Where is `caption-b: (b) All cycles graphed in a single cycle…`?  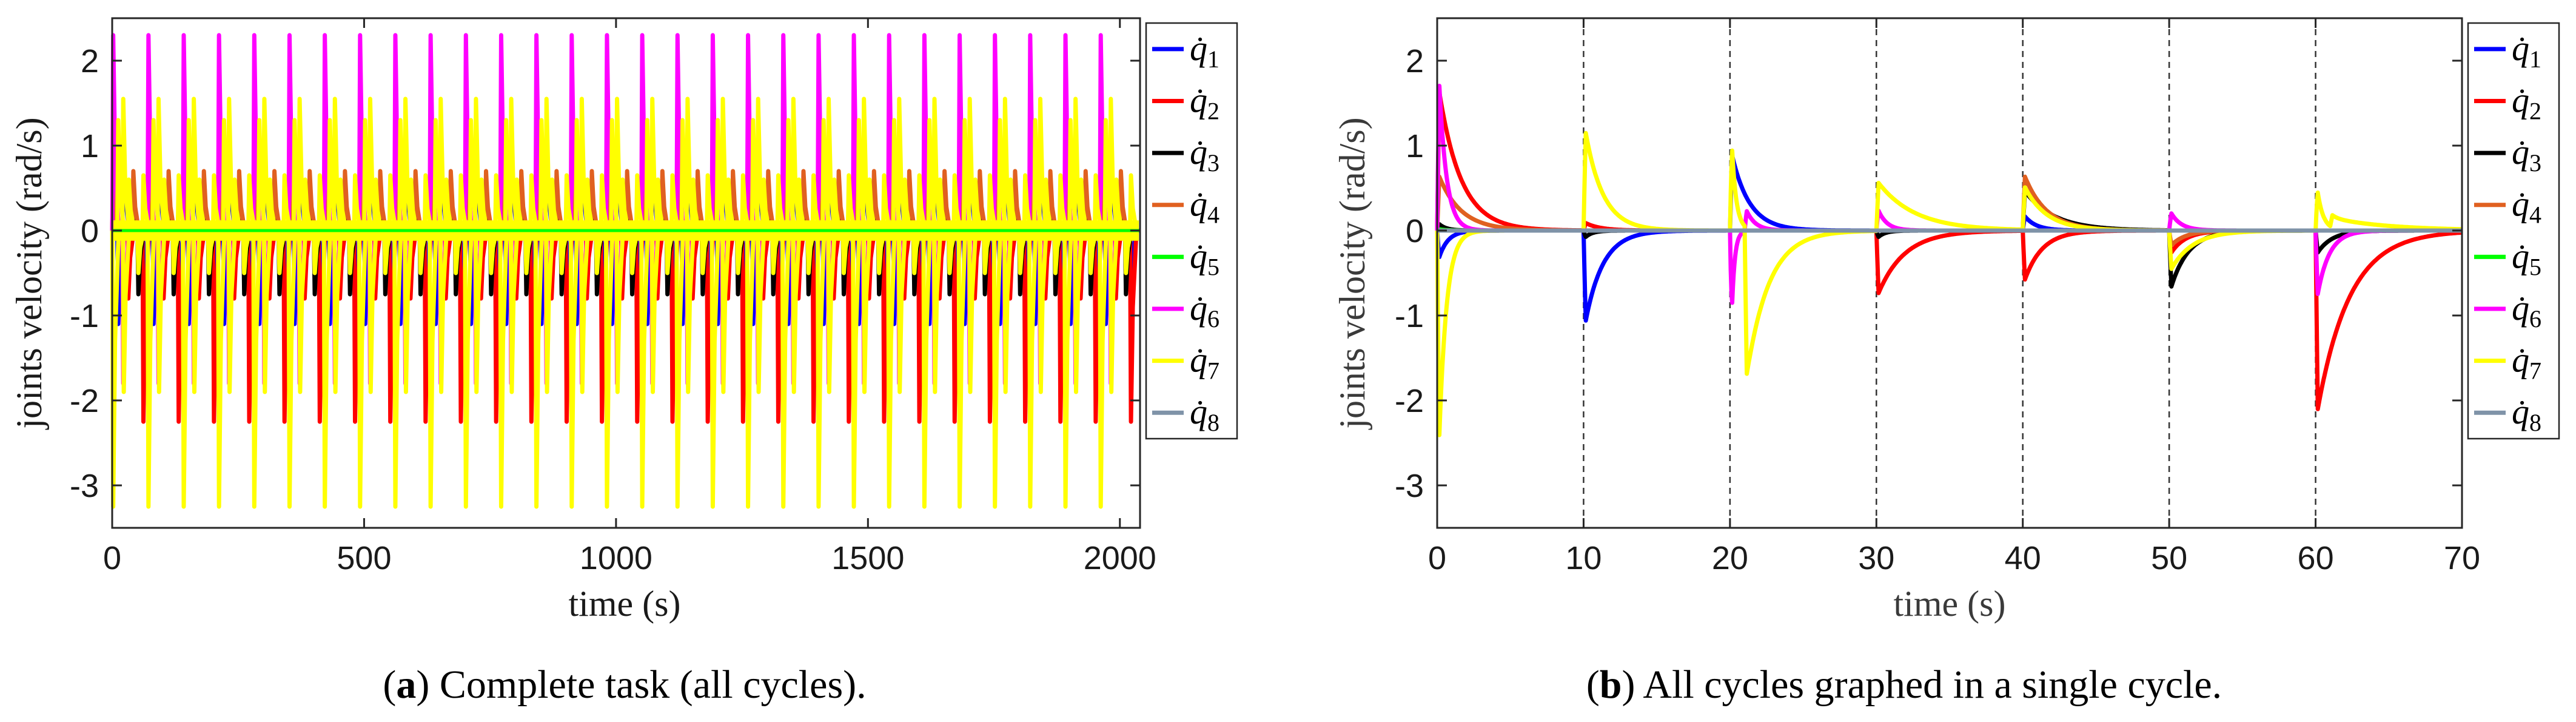 caption-b: (b) All cycles graphed in a single cycle… is located at coordinates (1904, 685).